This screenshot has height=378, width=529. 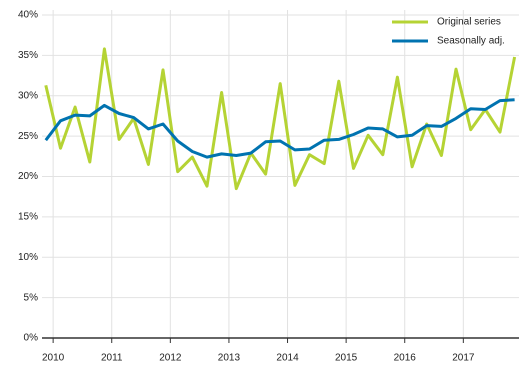 I want to click on legend-label: Original series, so click(x=469, y=22).